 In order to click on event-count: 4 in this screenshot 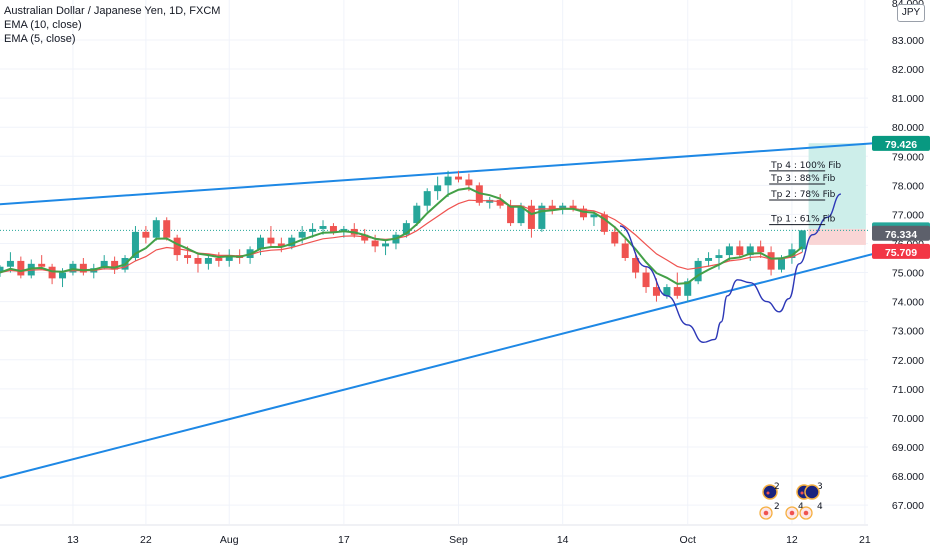, I will do `click(820, 507)`.